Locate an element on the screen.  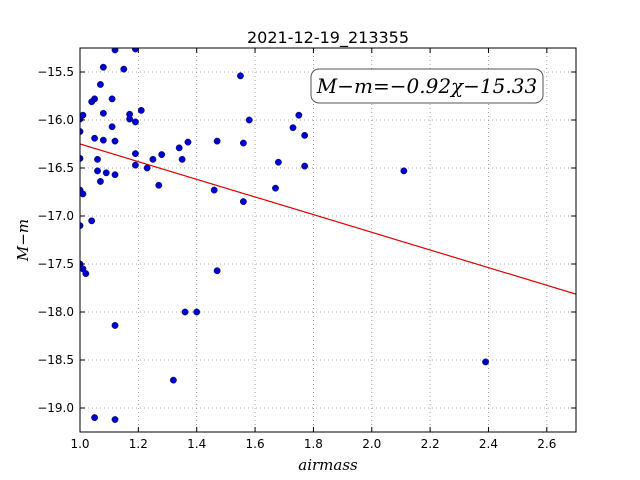
x-tick-label: 1.0 is located at coordinates (79, 444).